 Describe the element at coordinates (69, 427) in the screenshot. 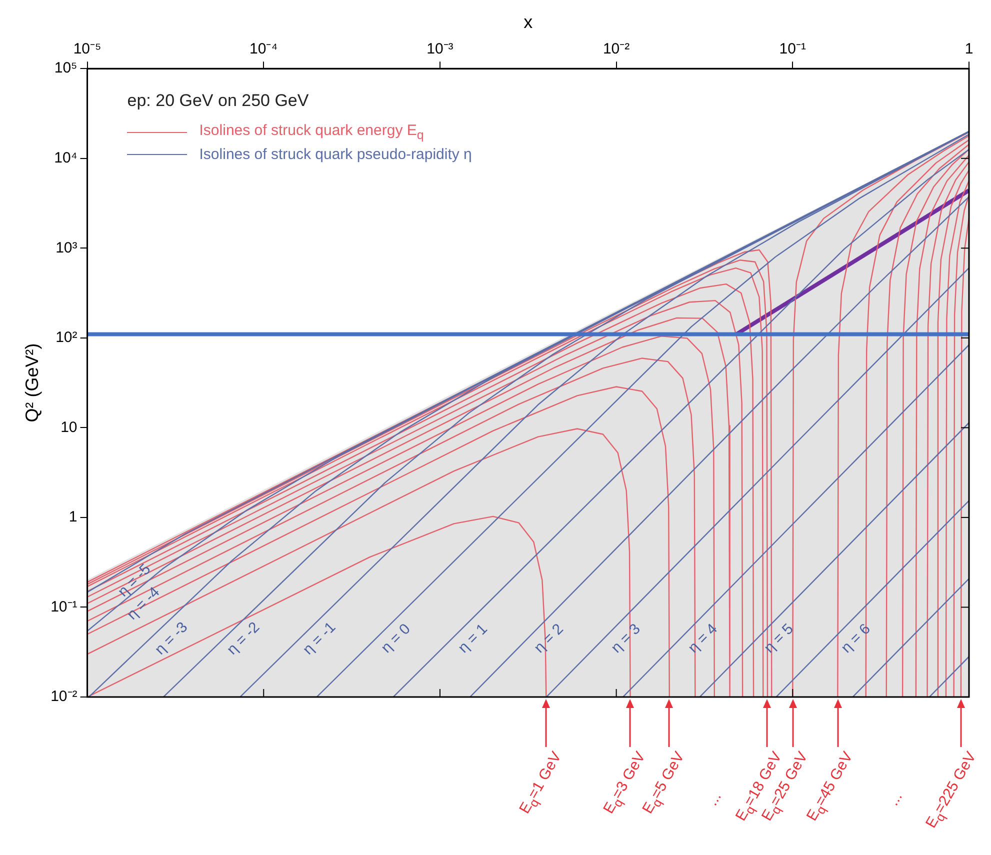

I see `y-tick-label: 10` at that location.